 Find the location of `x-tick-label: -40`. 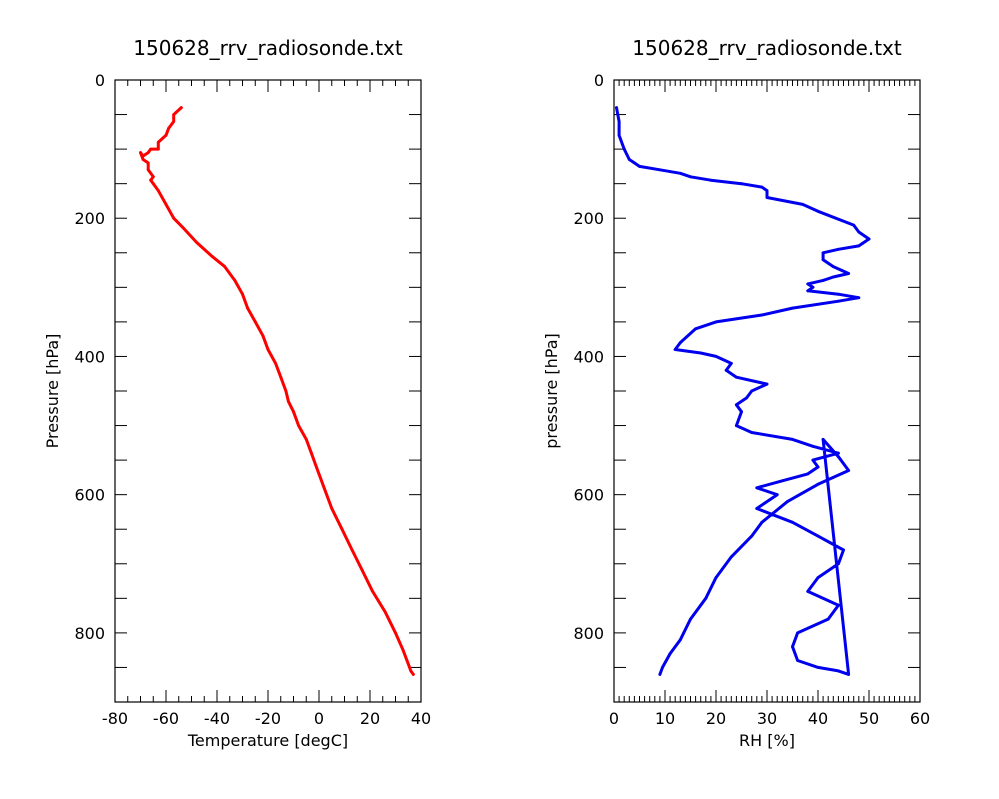

x-tick-label: -40 is located at coordinates (217, 718).